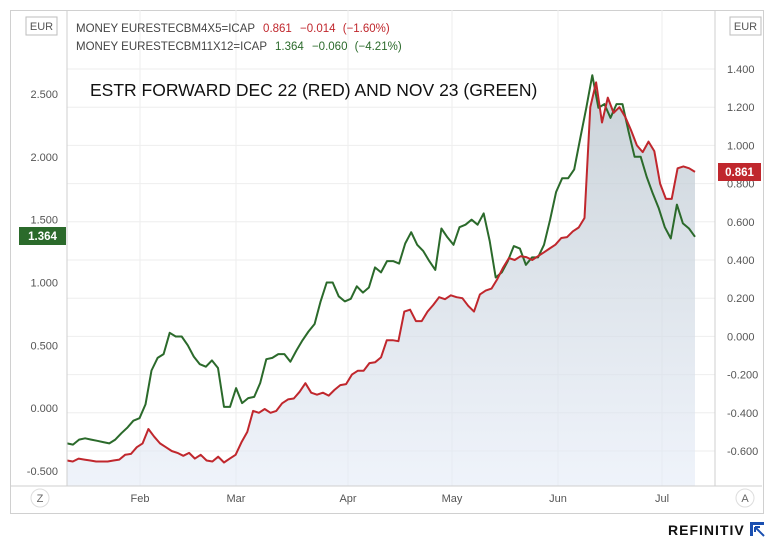 The height and width of the screenshot is (545, 782). I want to click on legend-series-1-change: −0.014, so click(318, 29).